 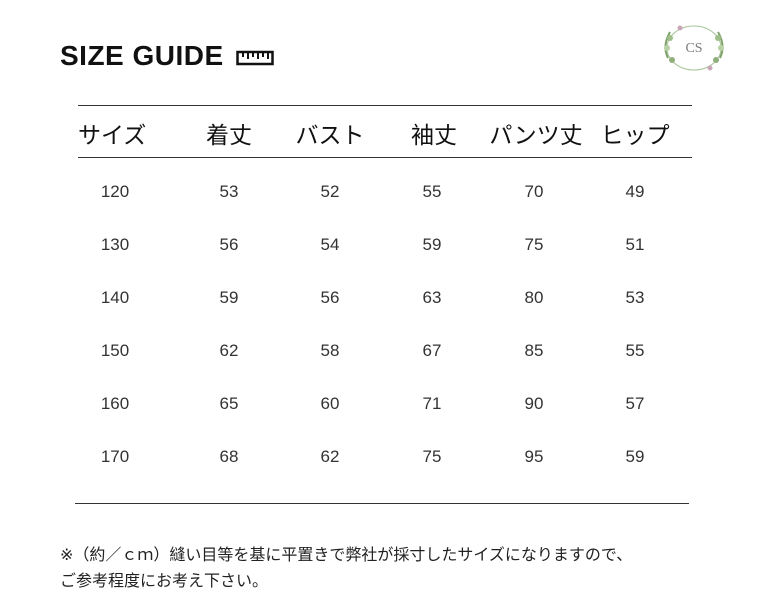 I want to click on header-size: サイズ, so click(x=112, y=136).